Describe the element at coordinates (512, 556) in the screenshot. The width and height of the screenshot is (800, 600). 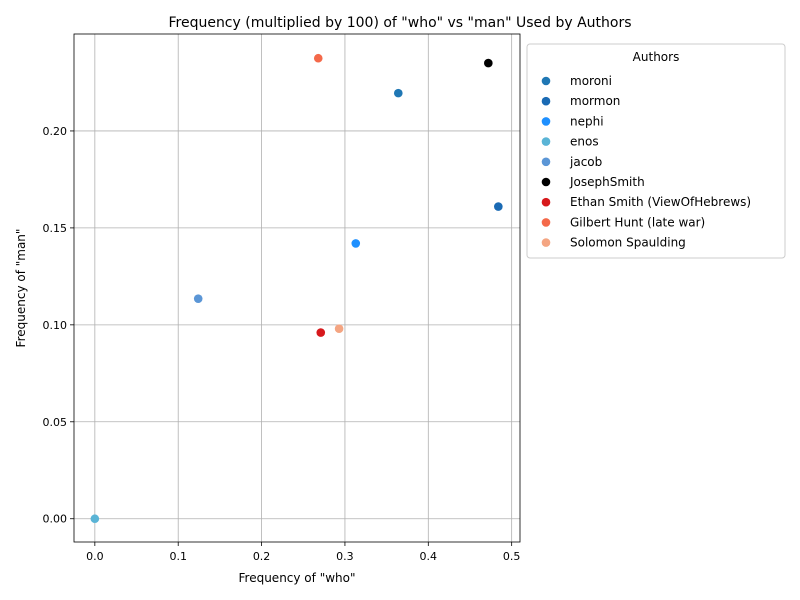
I see `x-tick-label: 0.5` at that location.